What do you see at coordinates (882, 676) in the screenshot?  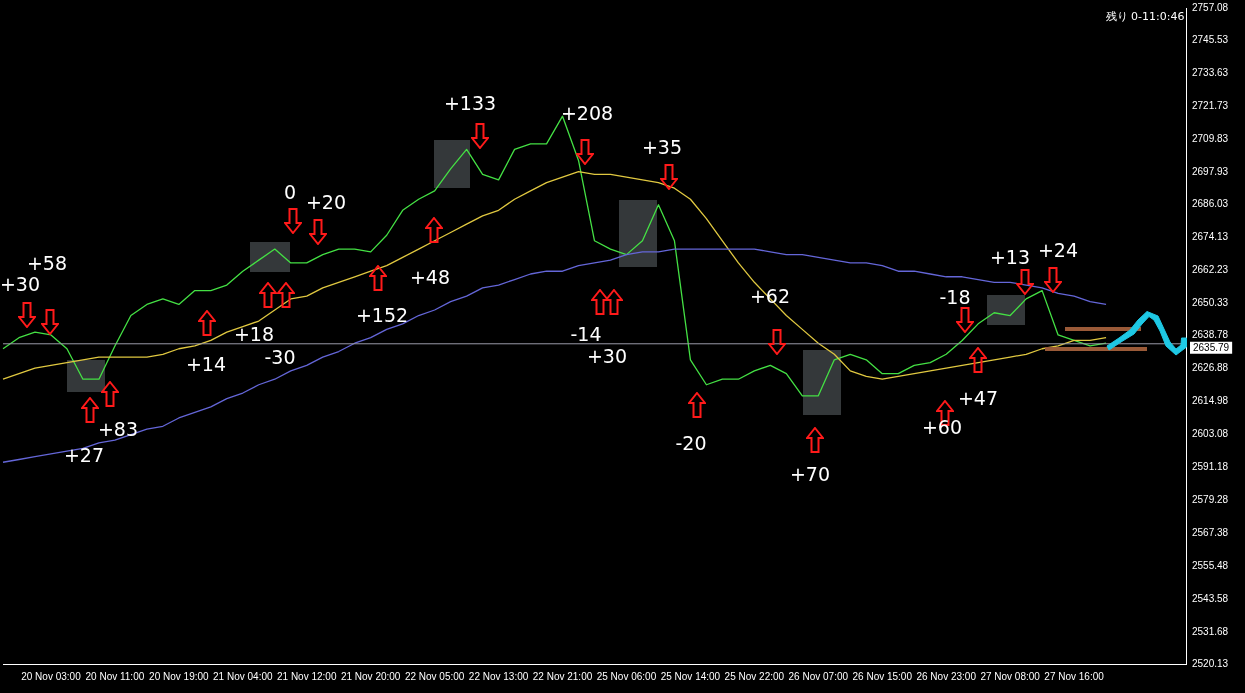 I see `x-tick-label: 26 Nov 15:00` at bounding box center [882, 676].